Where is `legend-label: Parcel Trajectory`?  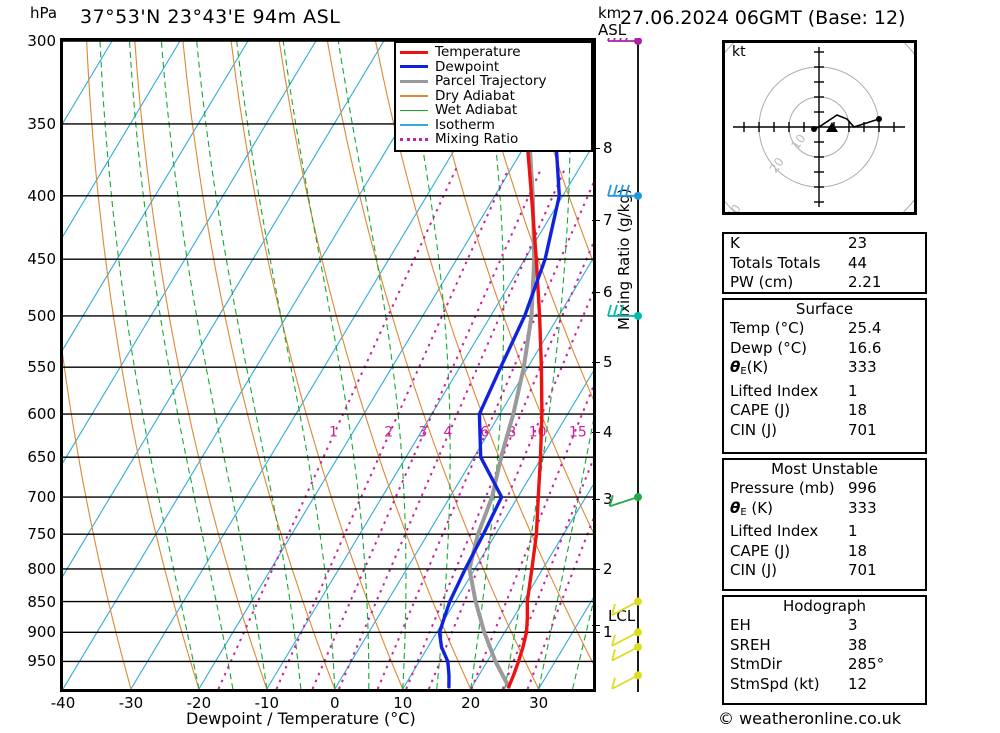
legend-label: Parcel Trajectory is located at coordinates (491, 81).